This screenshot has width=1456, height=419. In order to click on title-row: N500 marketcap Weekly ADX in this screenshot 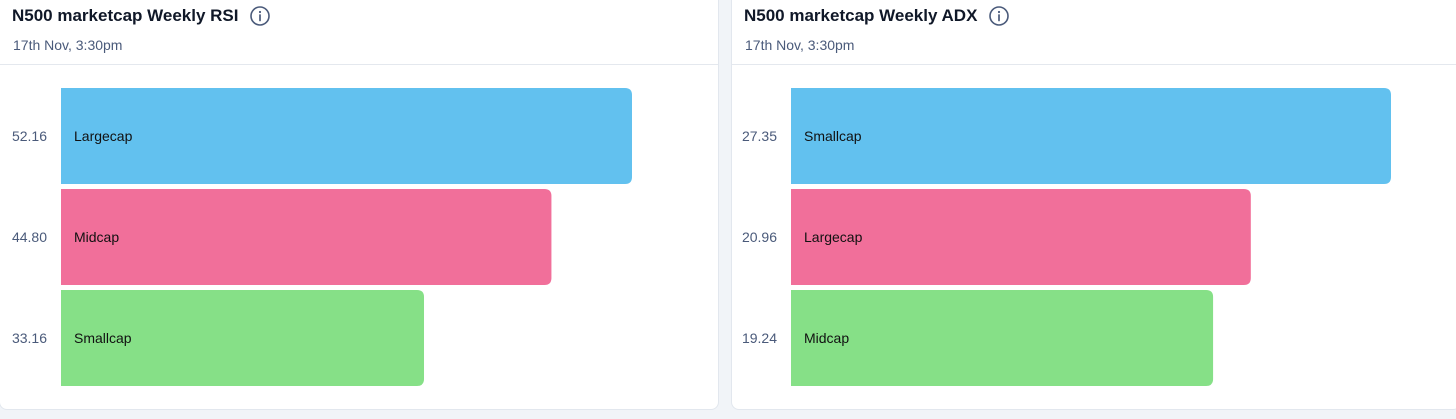, I will do `click(877, 16)`.